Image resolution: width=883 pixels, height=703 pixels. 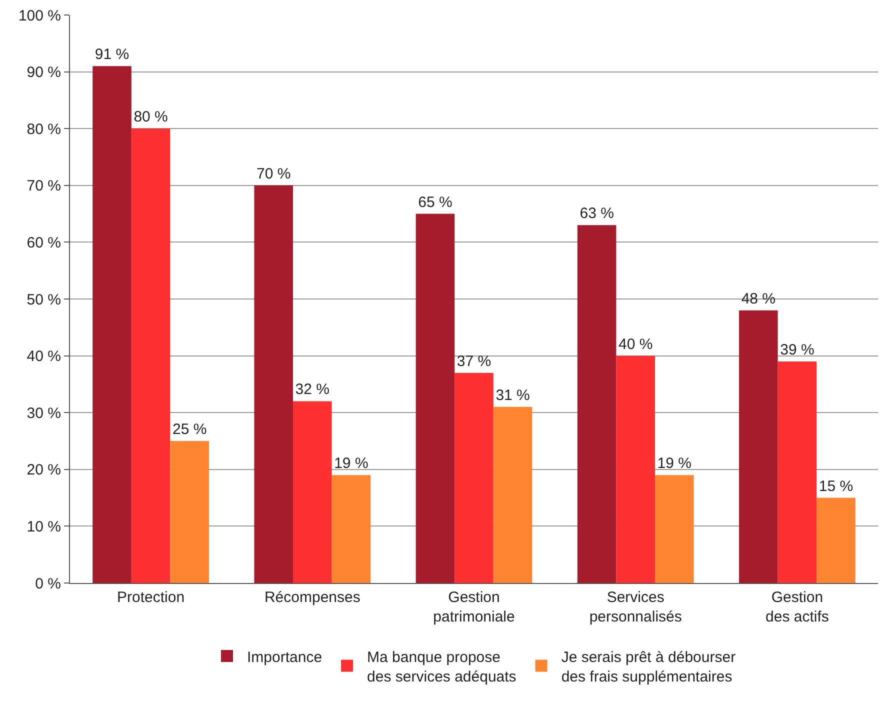 I want to click on data-label: 37 %, so click(x=474, y=361).